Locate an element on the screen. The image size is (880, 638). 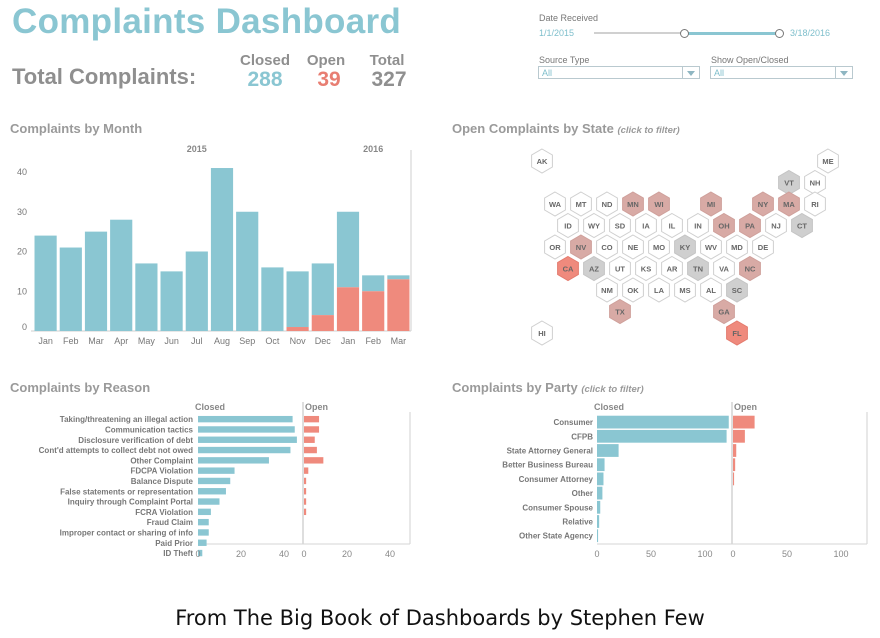
state-hex-al: AL is located at coordinates (711, 290).